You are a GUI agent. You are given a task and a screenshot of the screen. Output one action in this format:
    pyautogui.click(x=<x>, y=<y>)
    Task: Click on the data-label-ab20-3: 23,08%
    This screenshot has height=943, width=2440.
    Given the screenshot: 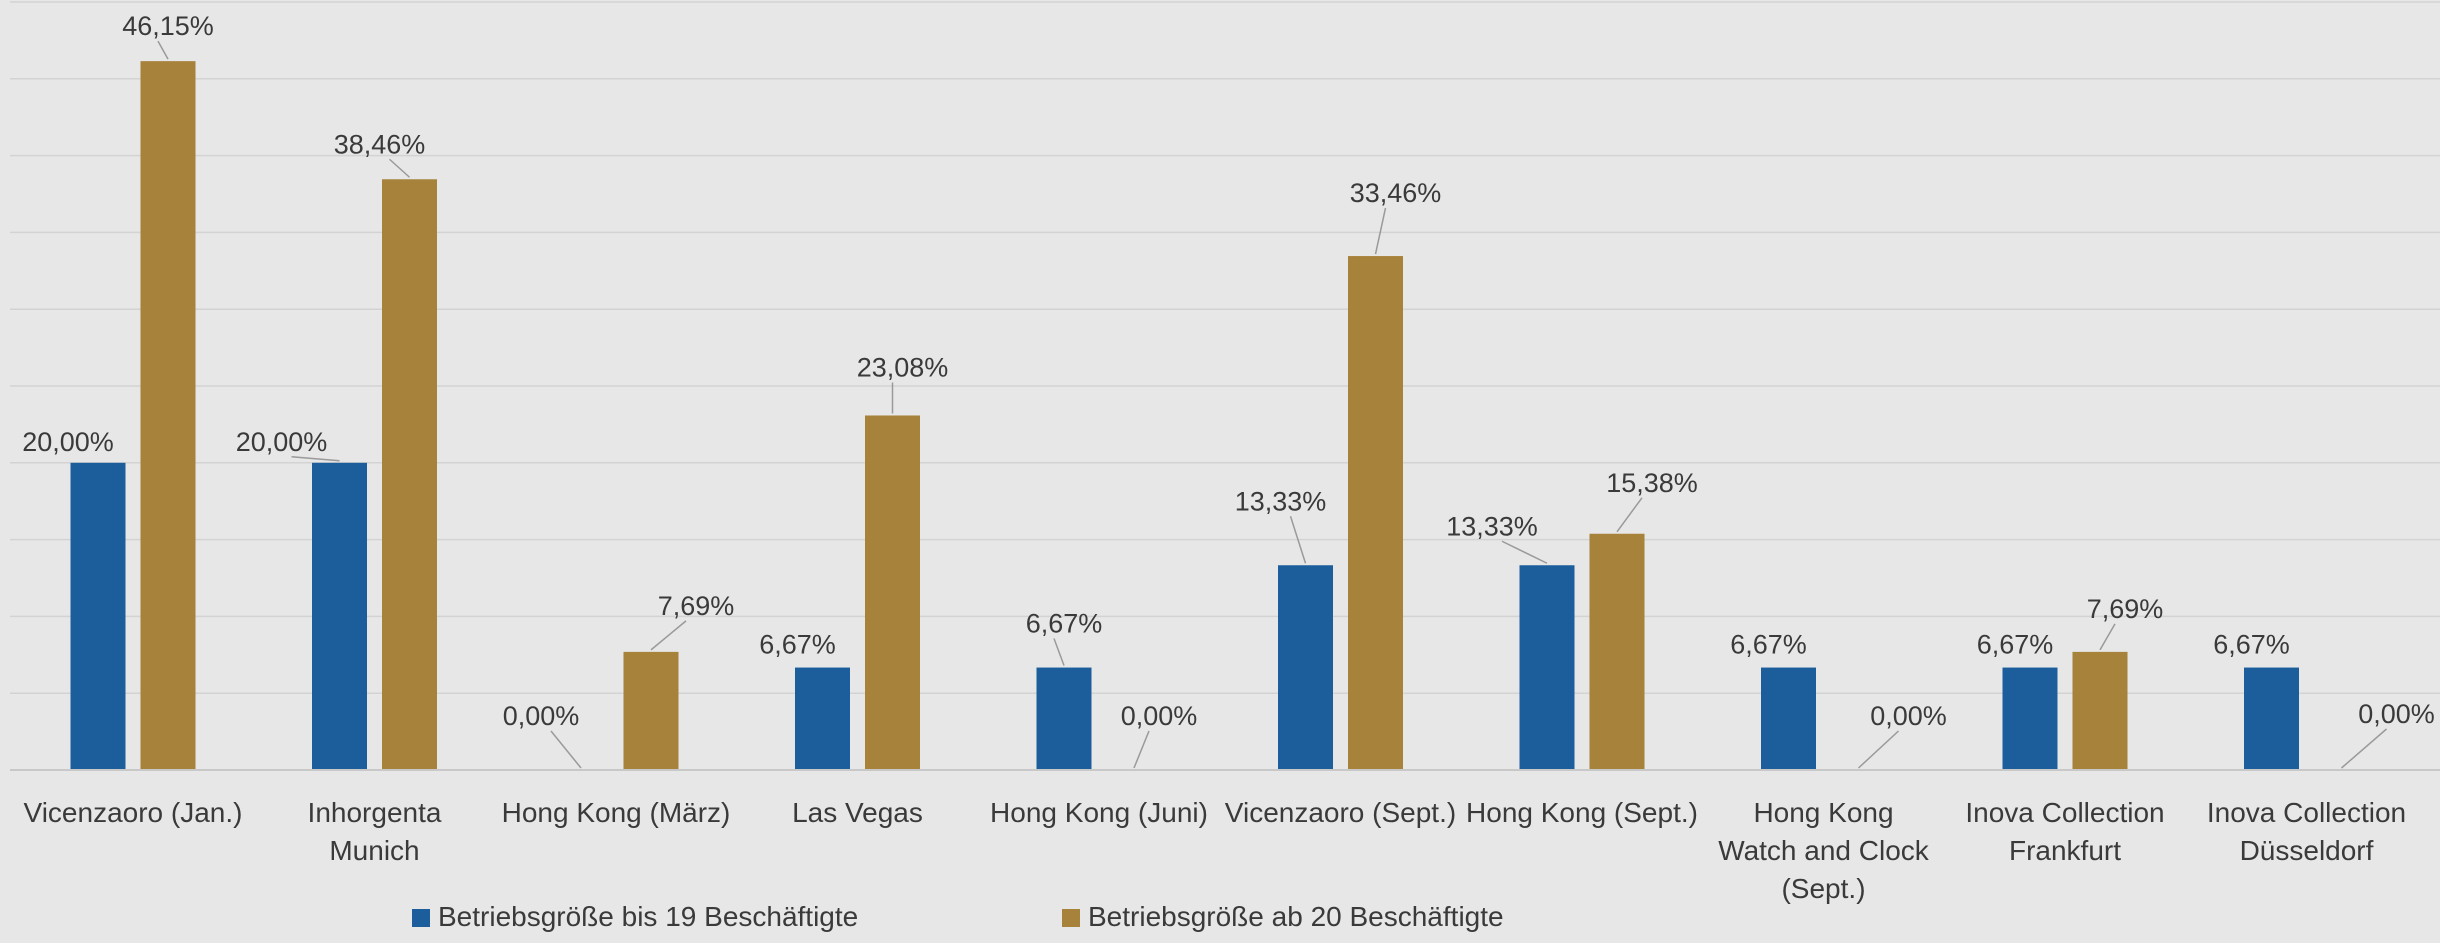 What is the action you would take?
    pyautogui.click(x=903, y=367)
    